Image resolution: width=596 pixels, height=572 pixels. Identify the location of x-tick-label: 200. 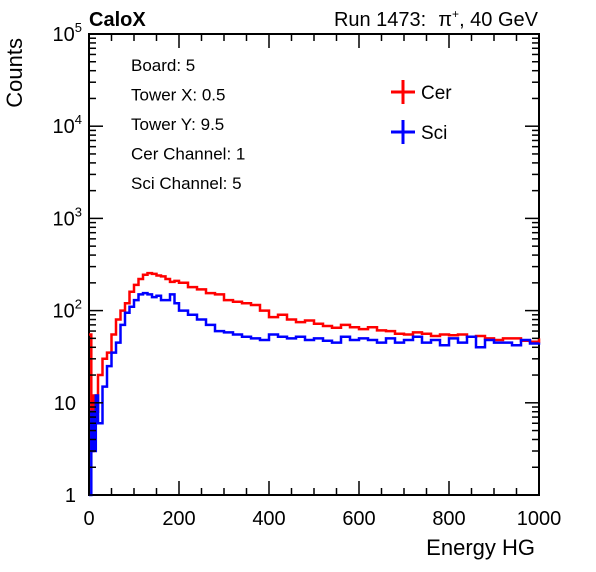
(178, 519).